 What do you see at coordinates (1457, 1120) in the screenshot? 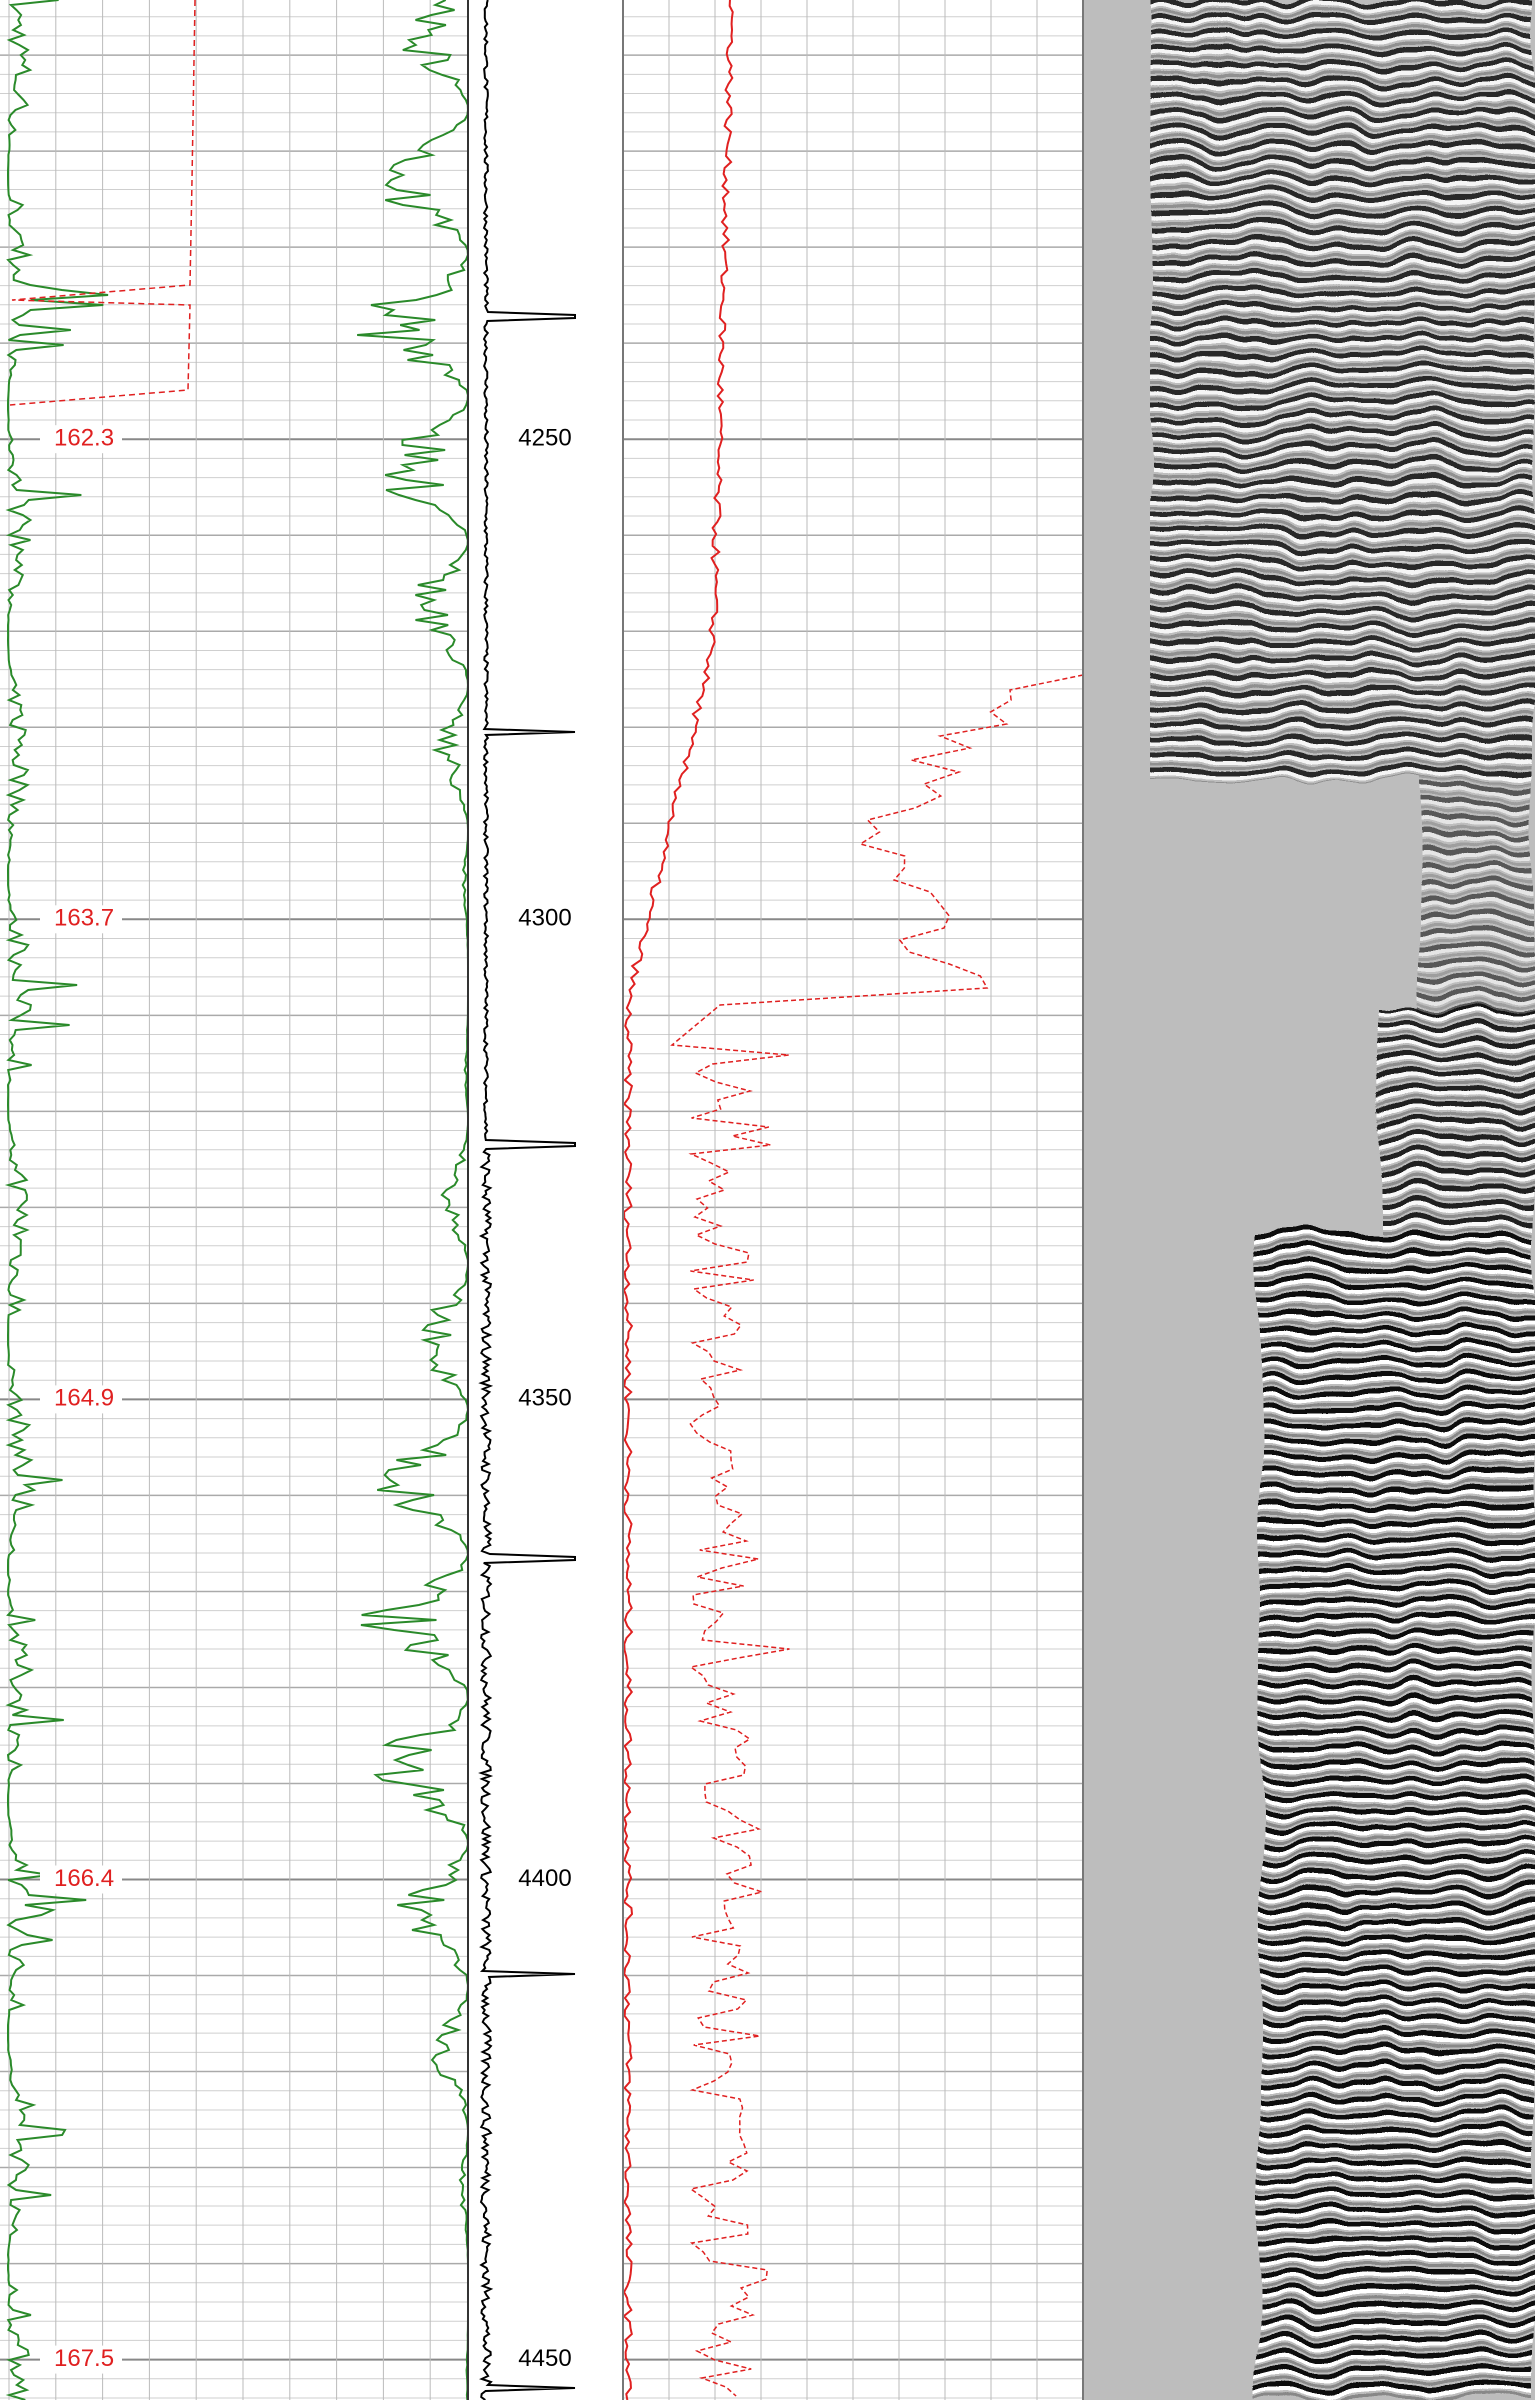
I see `seismic-mid` at bounding box center [1457, 1120].